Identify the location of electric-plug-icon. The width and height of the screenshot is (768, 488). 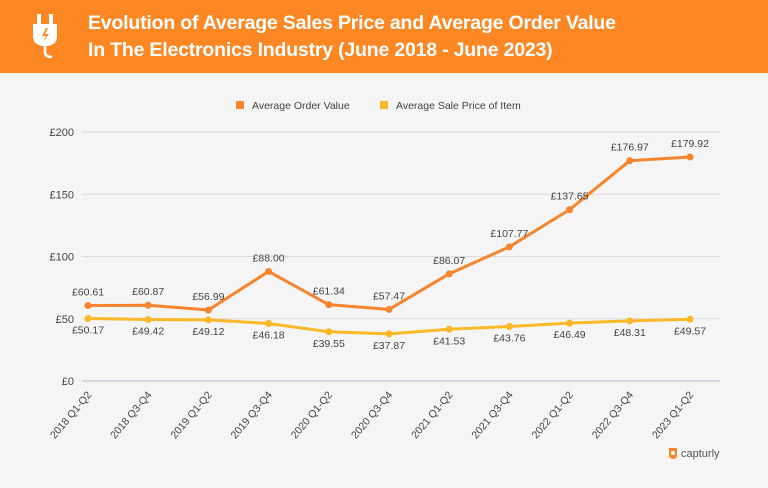
(45, 36).